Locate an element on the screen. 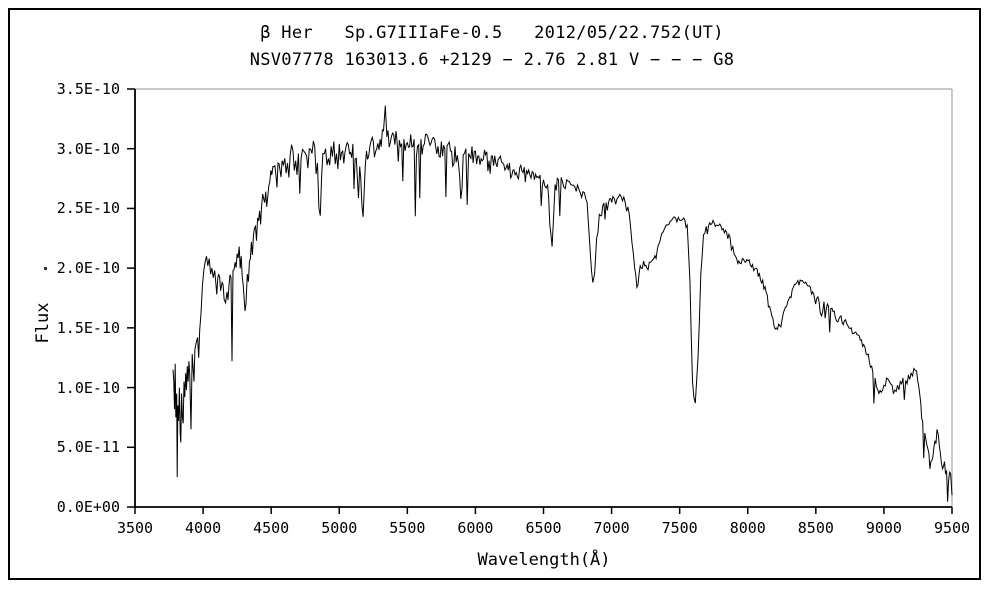 This screenshot has width=1000, height=600. x-tick-label: 6500 is located at coordinates (543, 528).